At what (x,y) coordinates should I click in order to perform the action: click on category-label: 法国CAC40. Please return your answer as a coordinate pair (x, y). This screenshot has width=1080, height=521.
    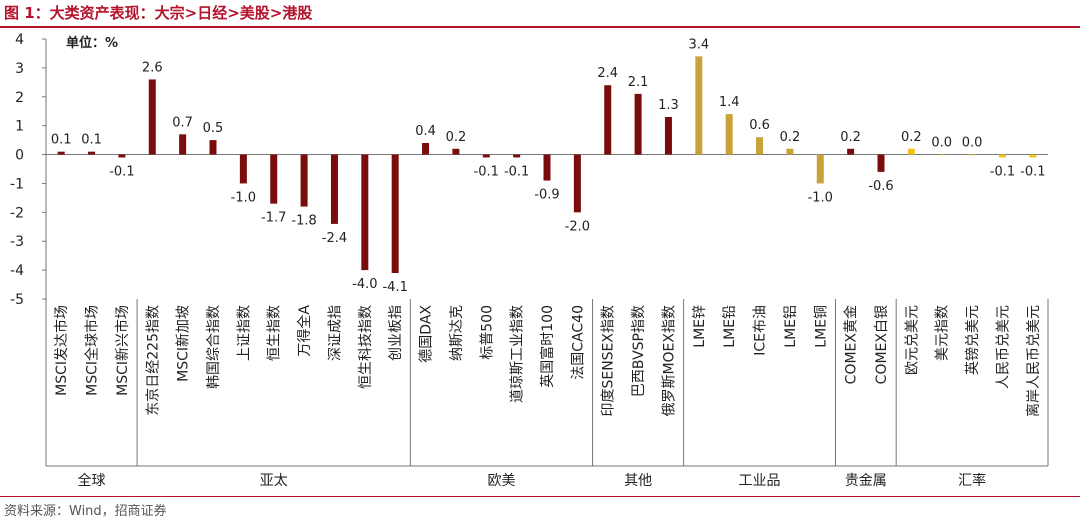
    Looking at the image, I should click on (578, 342).